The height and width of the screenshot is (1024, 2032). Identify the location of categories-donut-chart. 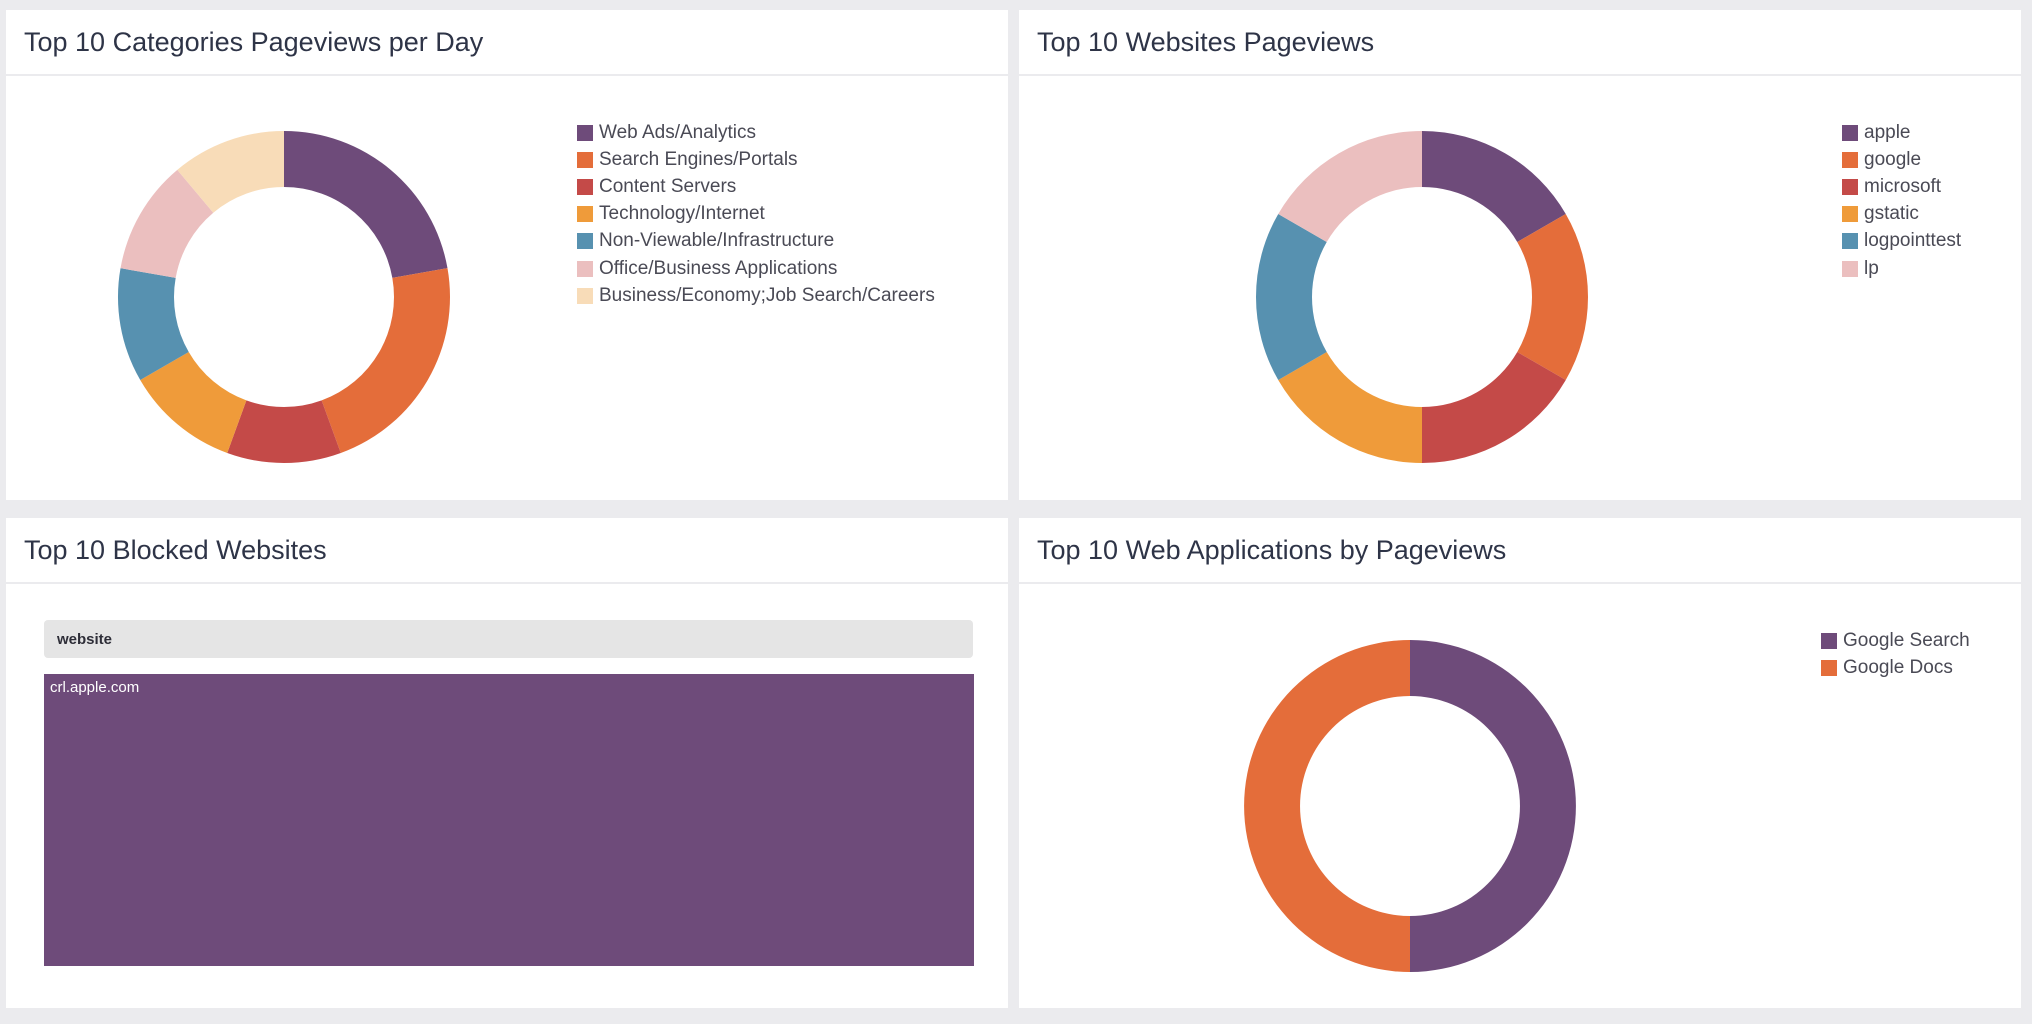
(284, 297).